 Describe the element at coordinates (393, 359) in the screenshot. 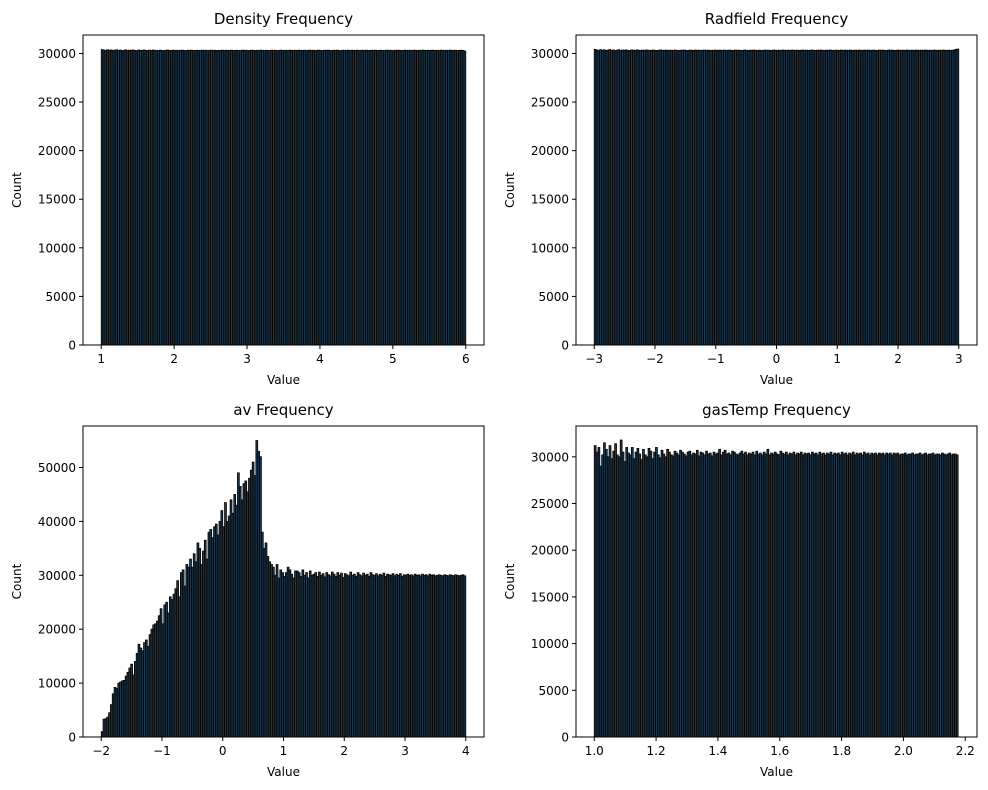

I see `x-tick-label: 5` at that location.